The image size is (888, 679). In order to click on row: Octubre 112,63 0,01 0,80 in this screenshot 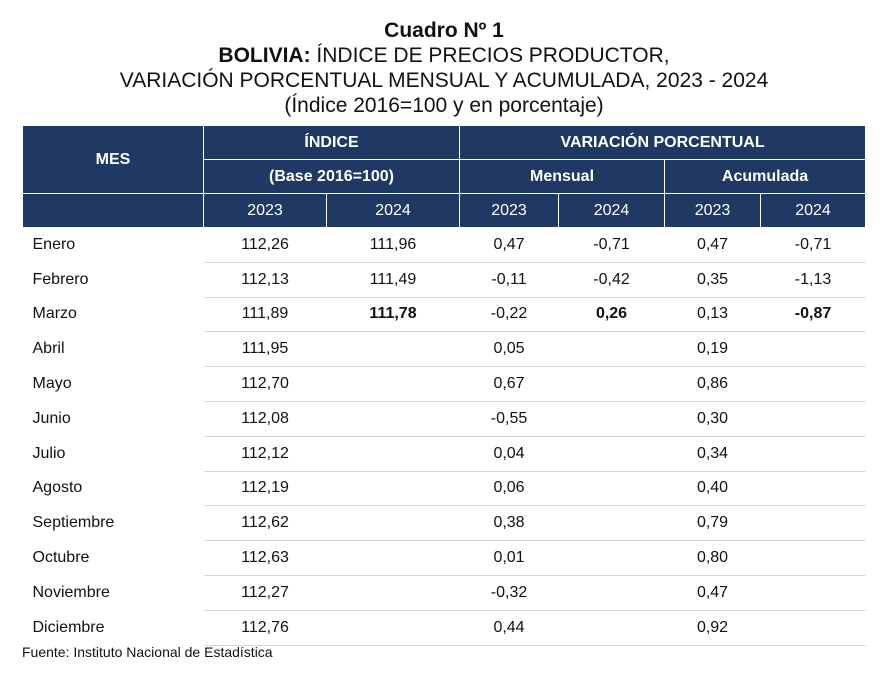, I will do `click(444, 558)`.